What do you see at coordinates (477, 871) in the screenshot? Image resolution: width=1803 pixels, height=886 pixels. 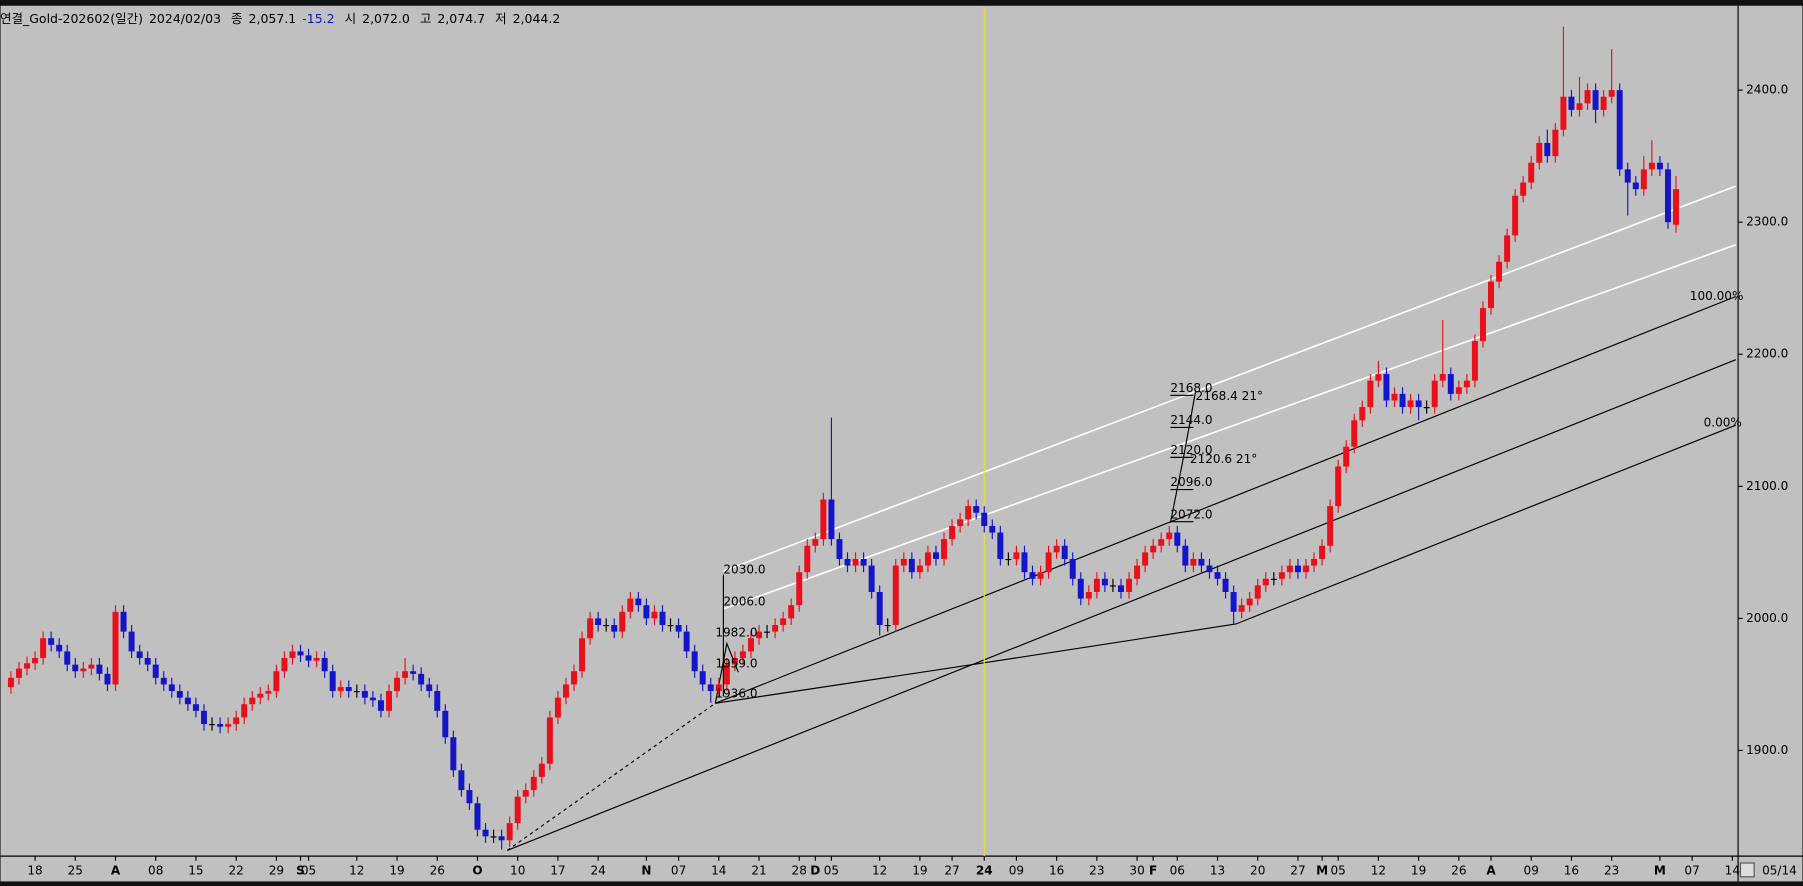 I see `x-tick-label: O` at bounding box center [477, 871].